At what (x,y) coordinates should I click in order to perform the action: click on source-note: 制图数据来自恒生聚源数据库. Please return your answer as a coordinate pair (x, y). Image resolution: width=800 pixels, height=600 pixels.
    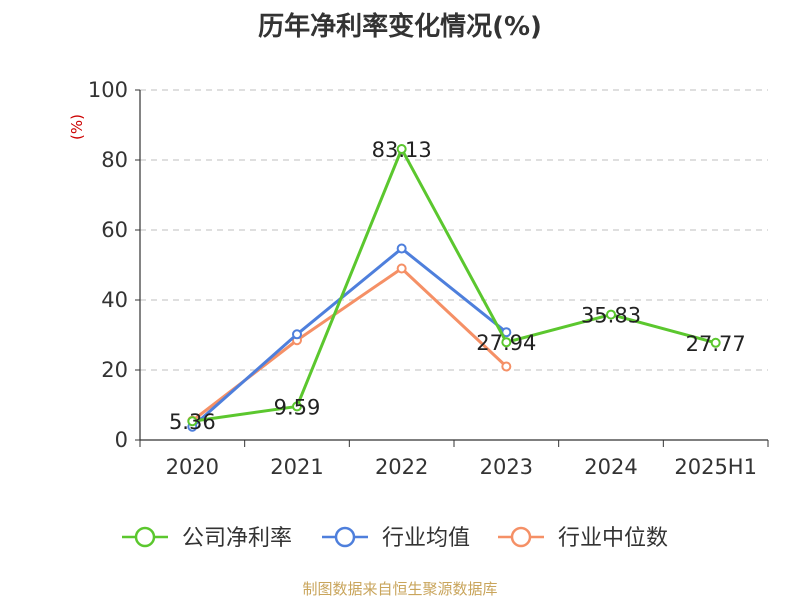
    Looking at the image, I should click on (400, 589).